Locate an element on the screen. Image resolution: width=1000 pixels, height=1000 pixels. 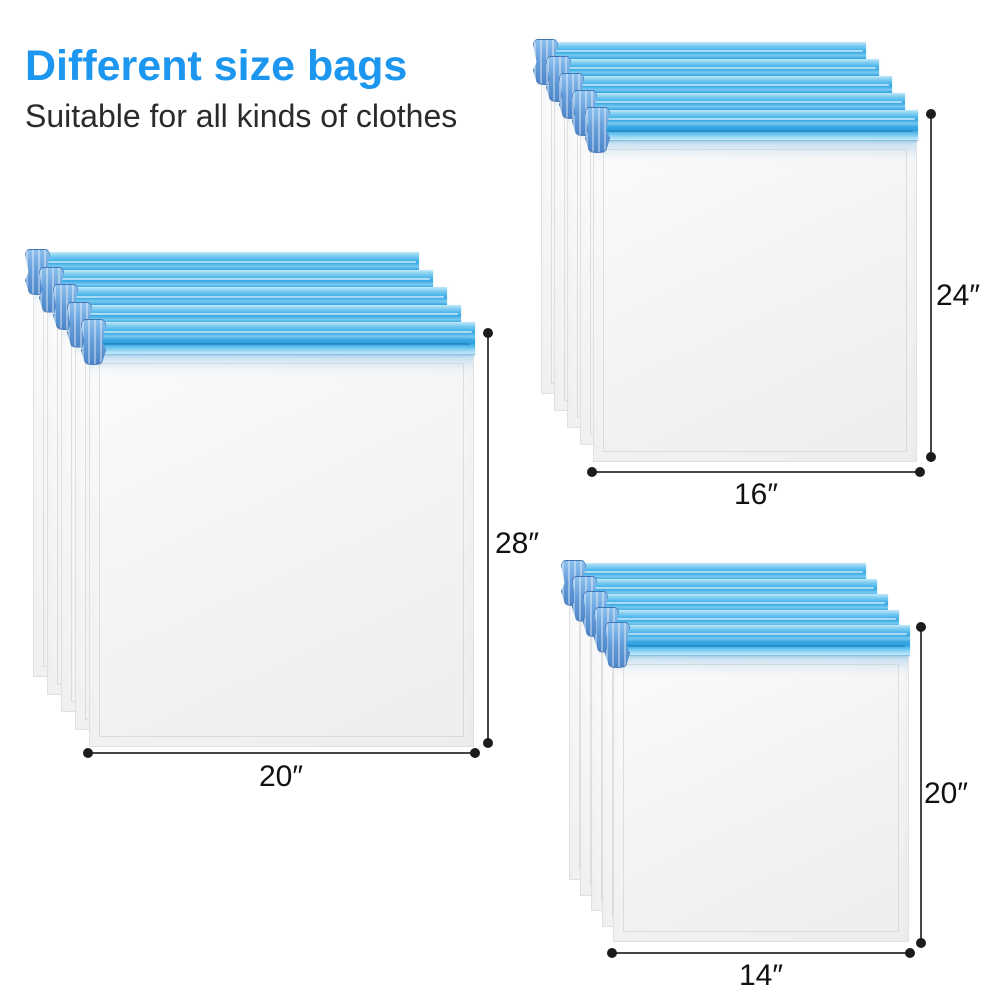
height-dimension-label: 24″ is located at coordinates (958, 295).